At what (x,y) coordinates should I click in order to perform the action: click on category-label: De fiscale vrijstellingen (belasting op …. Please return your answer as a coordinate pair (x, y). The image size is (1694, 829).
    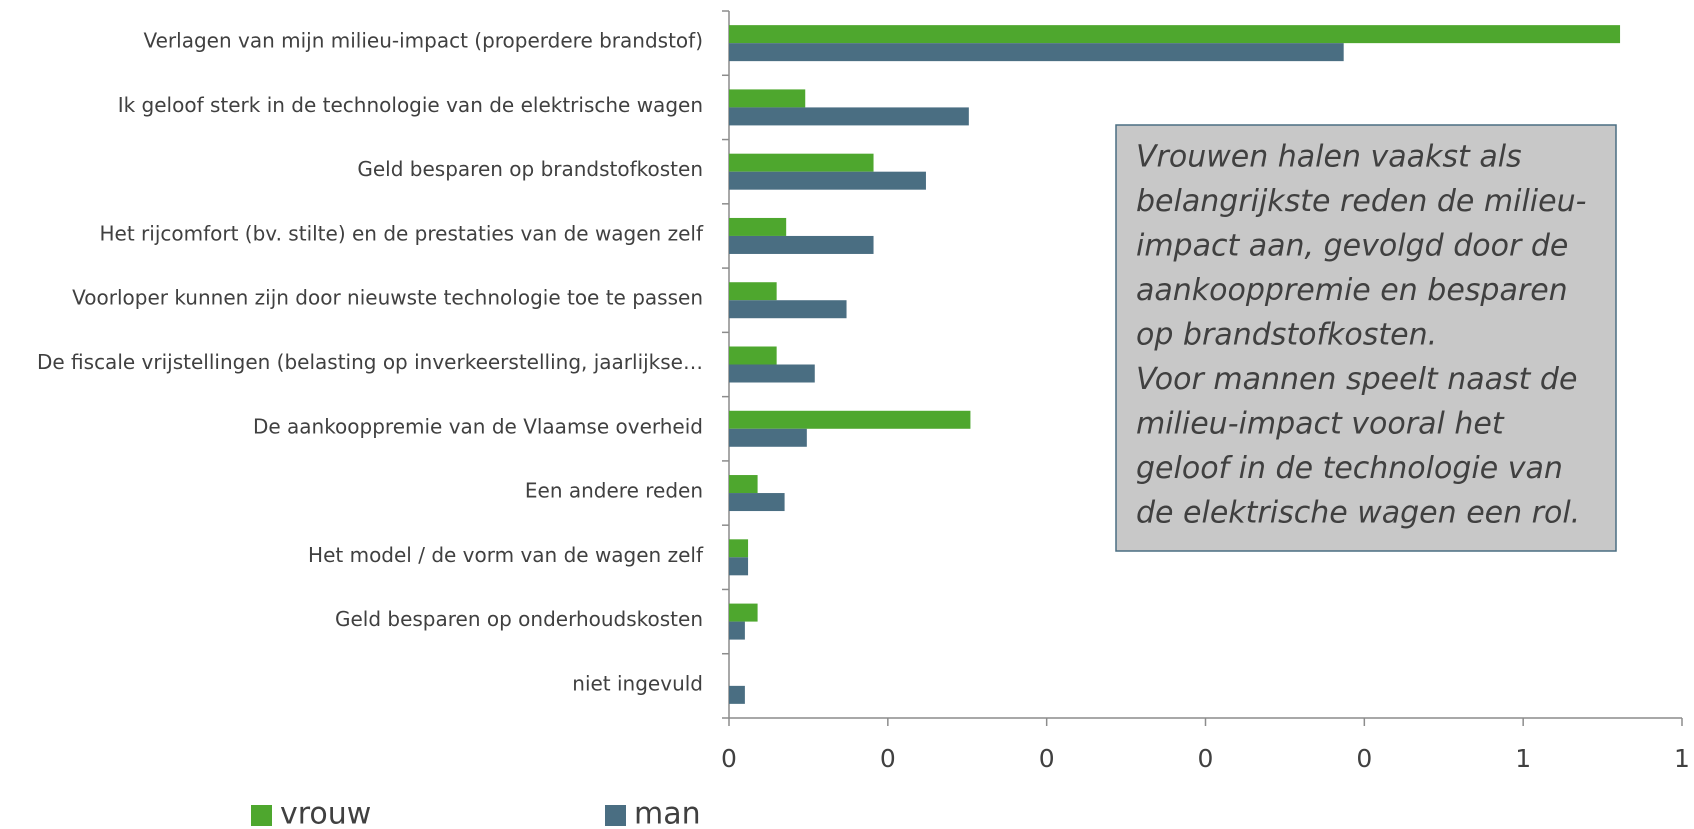
    Looking at the image, I should click on (370, 362).